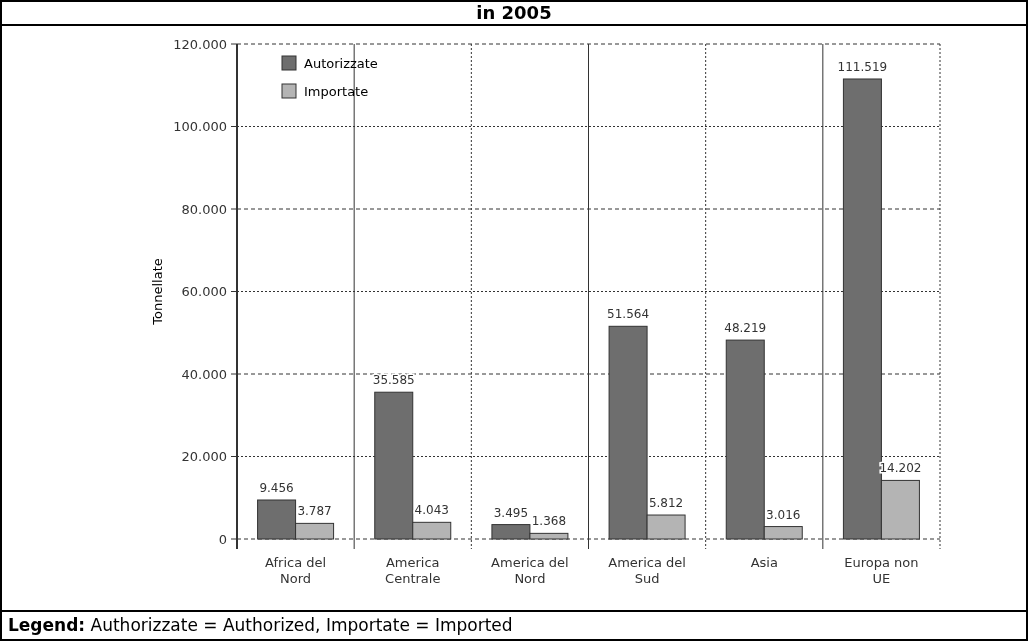 The height and width of the screenshot is (641, 1028). Describe the element at coordinates (530, 570) in the screenshot. I see `x-tick-label: America del Nord` at that location.